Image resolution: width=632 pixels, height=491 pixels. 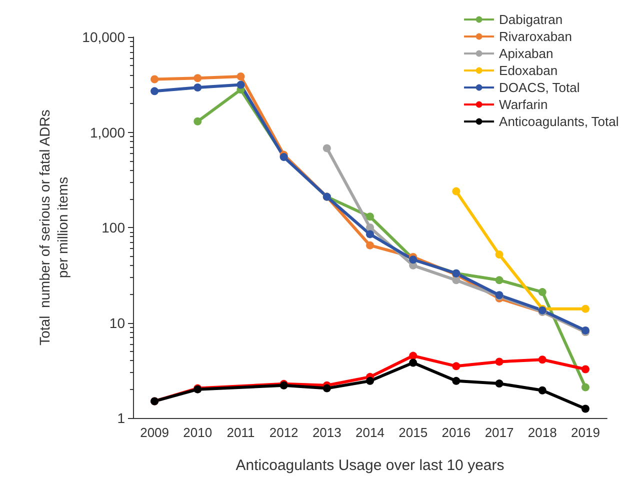 What do you see at coordinates (155, 432) in the screenshot?
I see `x-tick-label: 2009` at bounding box center [155, 432].